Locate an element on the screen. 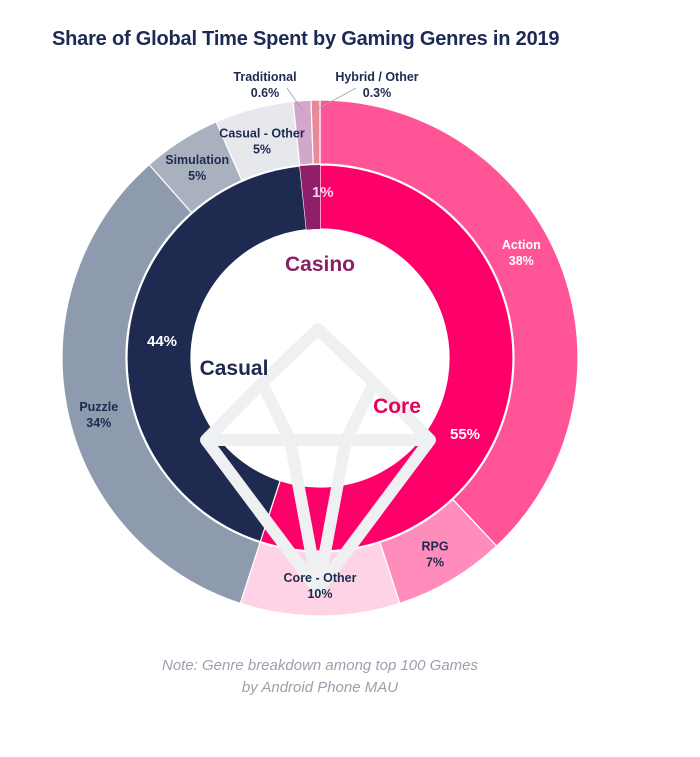  outer-value-casual-other: 5% is located at coordinates (262, 150).